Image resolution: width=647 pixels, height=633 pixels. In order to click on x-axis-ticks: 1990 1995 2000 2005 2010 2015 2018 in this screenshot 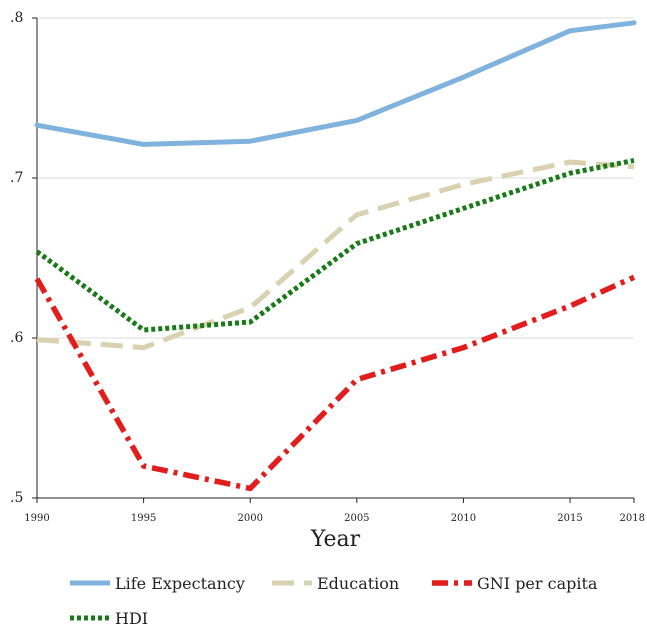, I will do `click(334, 511)`.